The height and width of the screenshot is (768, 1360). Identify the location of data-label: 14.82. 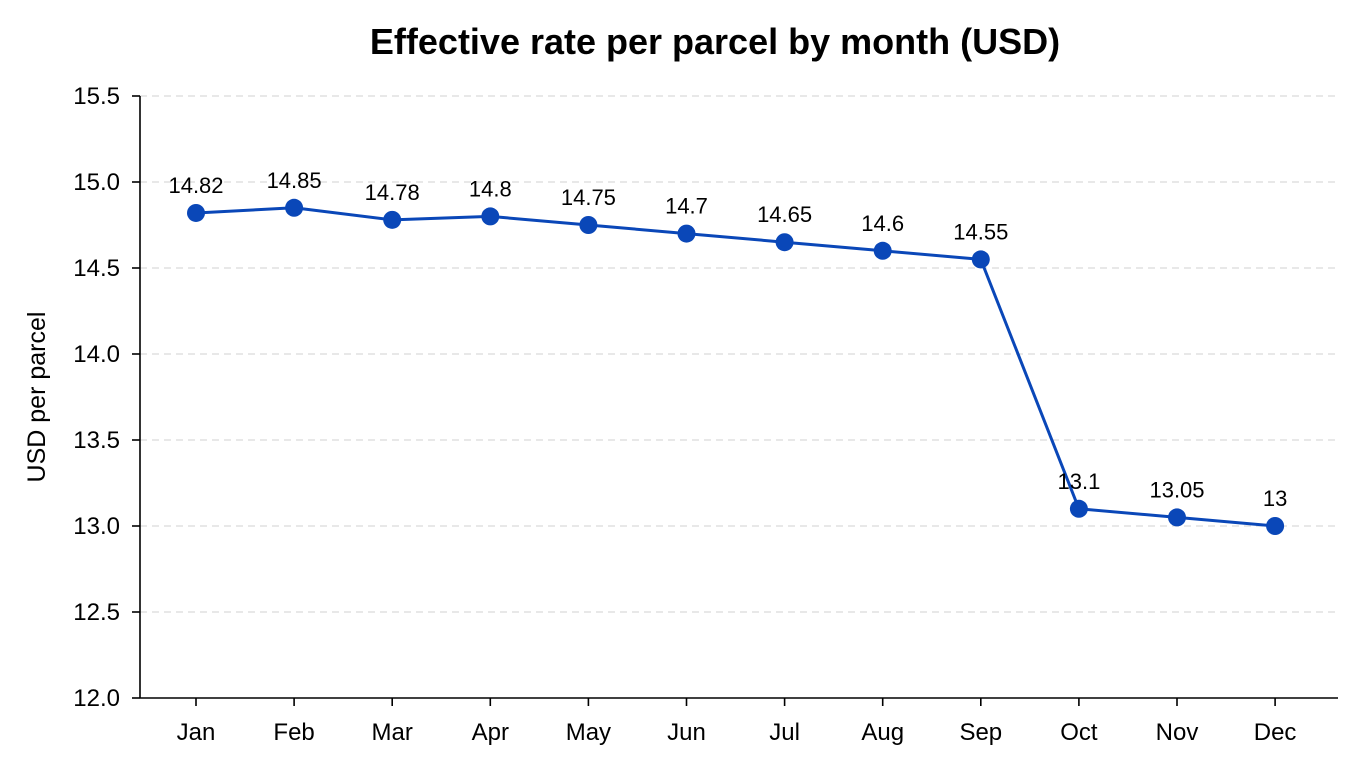
(195, 185).